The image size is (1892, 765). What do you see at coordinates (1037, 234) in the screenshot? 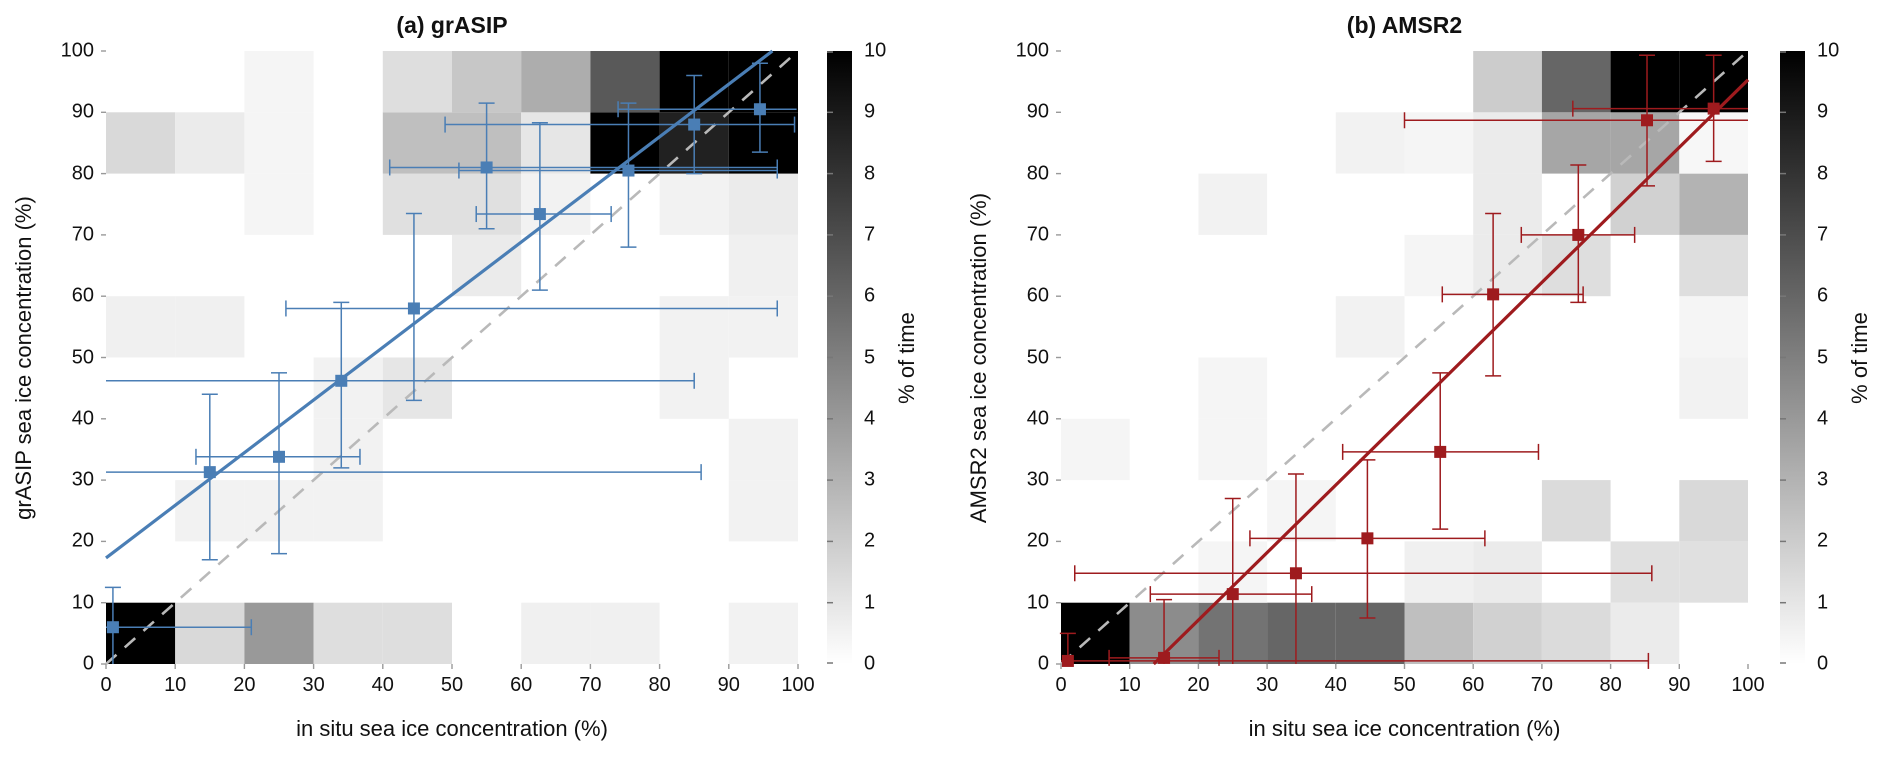
I see `y-tick-label-b: 70` at bounding box center [1037, 234].